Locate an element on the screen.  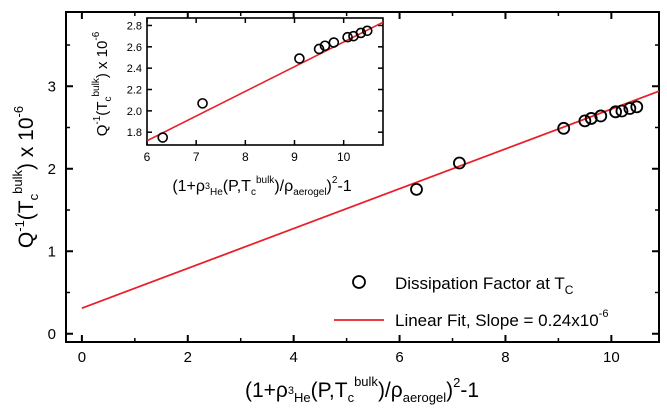
inset-y-tick-label: 2.0 is located at coordinates (134, 112).